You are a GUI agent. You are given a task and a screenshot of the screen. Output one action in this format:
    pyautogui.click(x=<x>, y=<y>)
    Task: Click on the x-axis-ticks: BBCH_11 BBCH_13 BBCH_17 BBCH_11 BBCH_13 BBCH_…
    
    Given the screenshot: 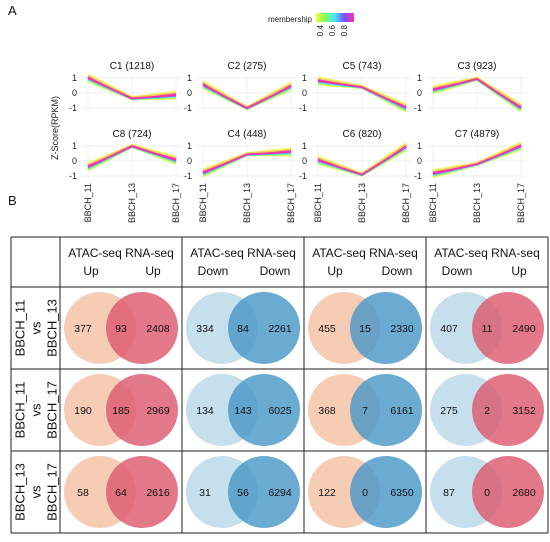 What is the action you would take?
    pyautogui.click(x=304, y=203)
    